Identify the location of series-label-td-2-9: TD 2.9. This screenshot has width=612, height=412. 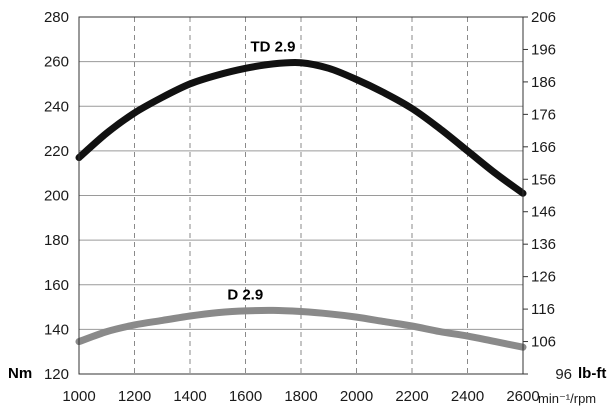
(272, 47).